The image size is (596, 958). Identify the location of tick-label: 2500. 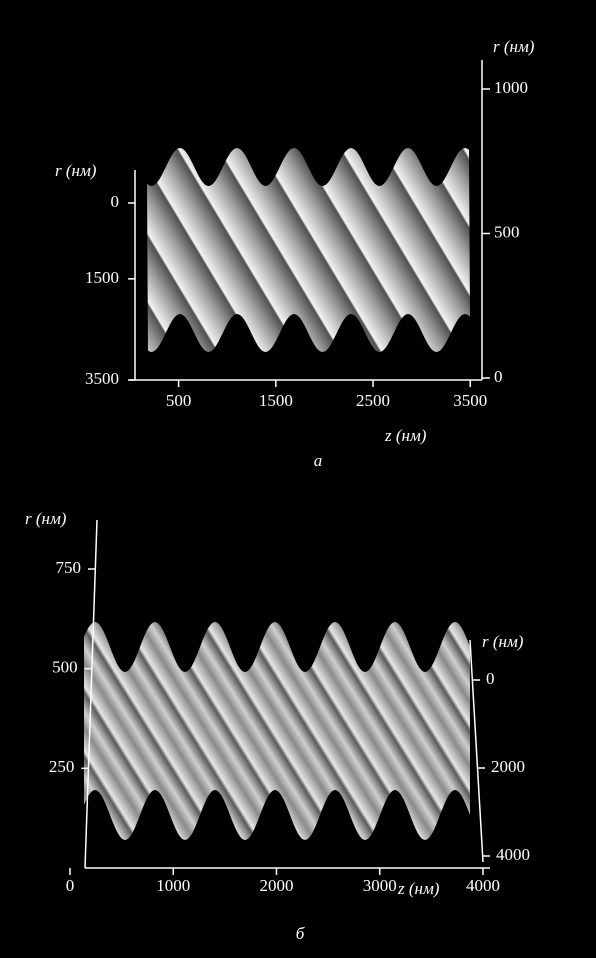
(373, 400).